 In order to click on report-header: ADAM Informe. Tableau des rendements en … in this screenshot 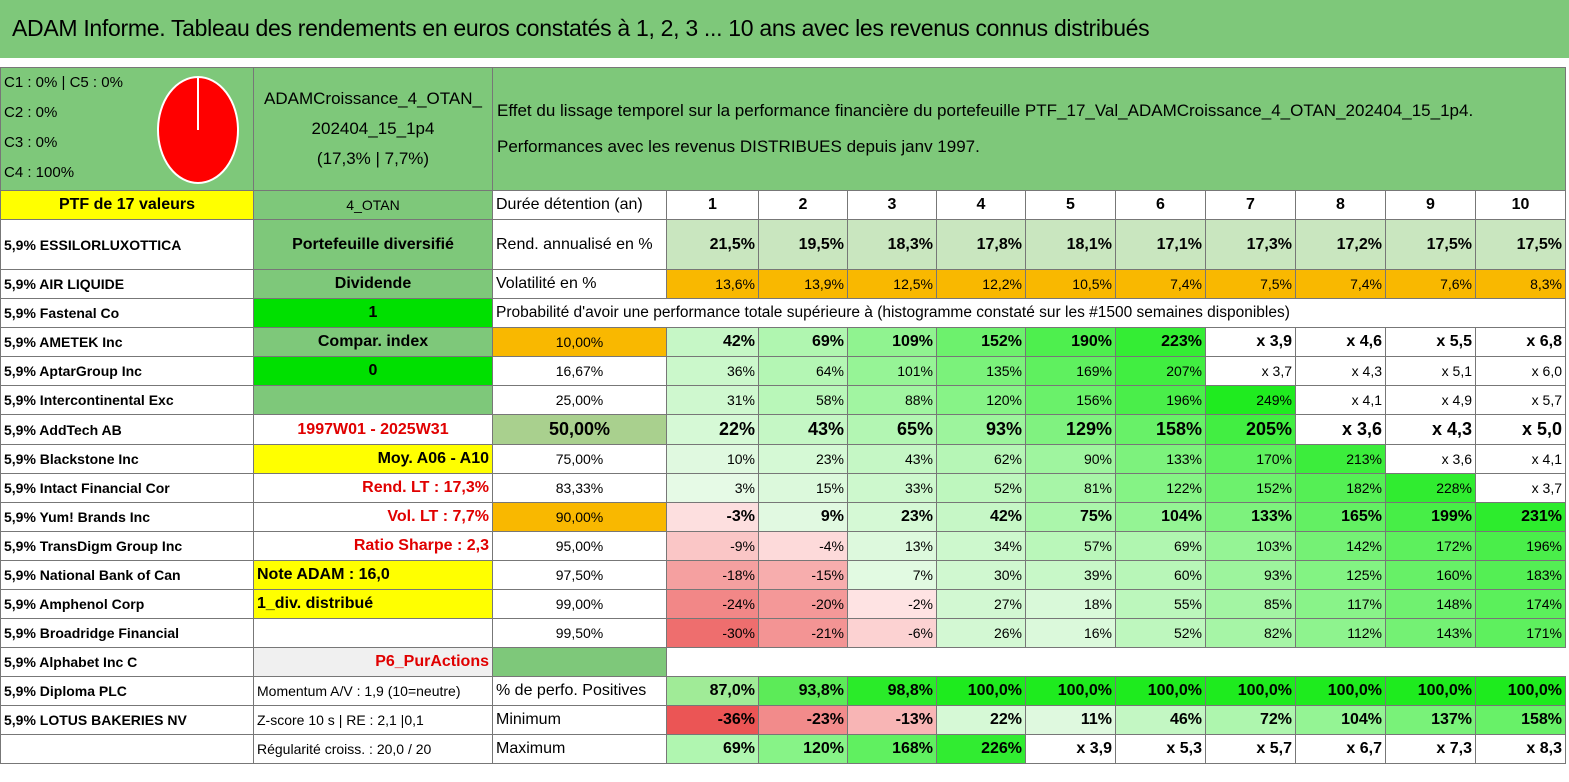, I will do `click(784, 30)`.